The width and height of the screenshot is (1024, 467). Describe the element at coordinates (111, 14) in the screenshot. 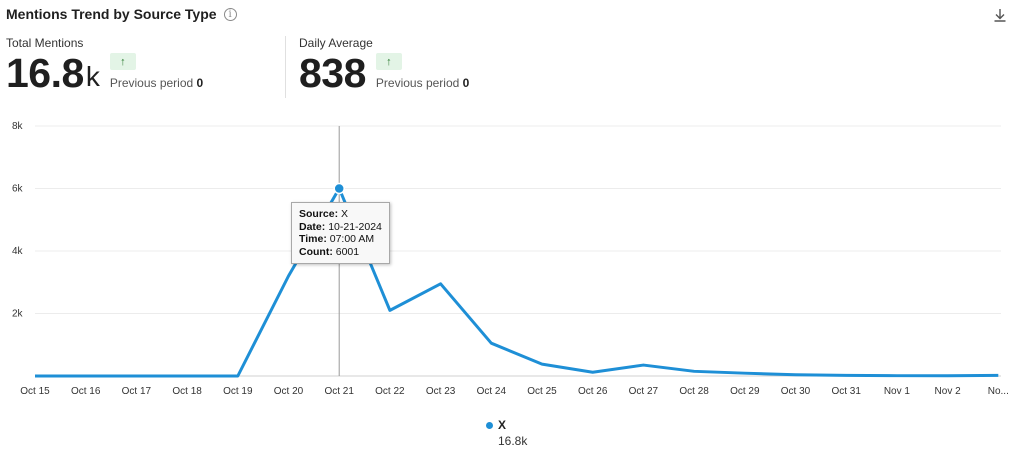

I see `chart-title: Mentions Trend by Source Type` at that location.